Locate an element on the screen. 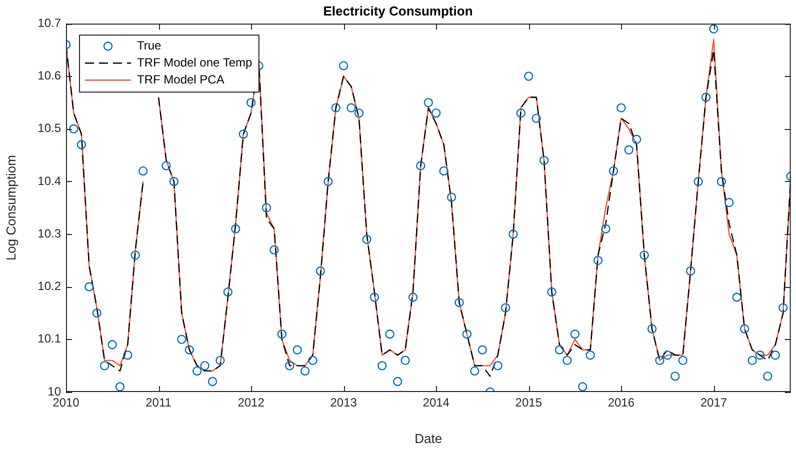  x-tick-label: 2014 is located at coordinates (436, 403).